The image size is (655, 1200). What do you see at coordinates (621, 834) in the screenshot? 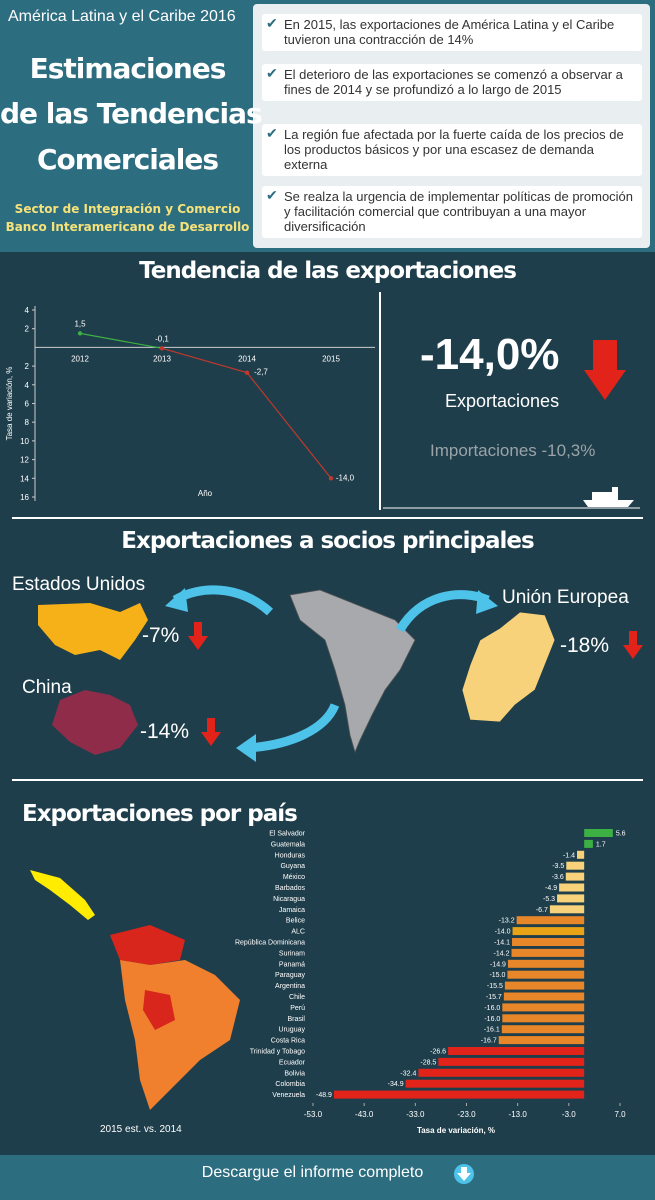
I see `data-label: 5.6` at bounding box center [621, 834].